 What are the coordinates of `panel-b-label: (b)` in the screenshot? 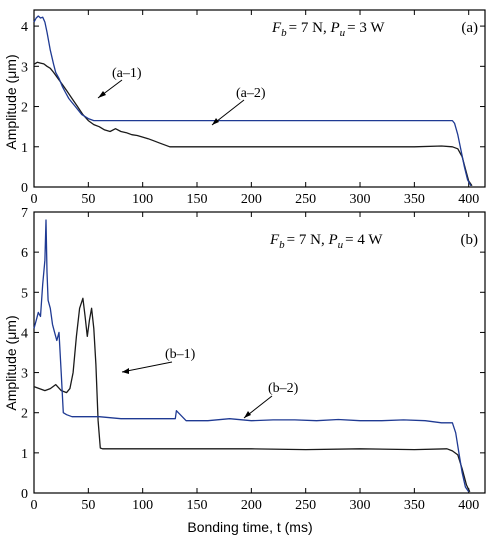 It's located at (470, 240).